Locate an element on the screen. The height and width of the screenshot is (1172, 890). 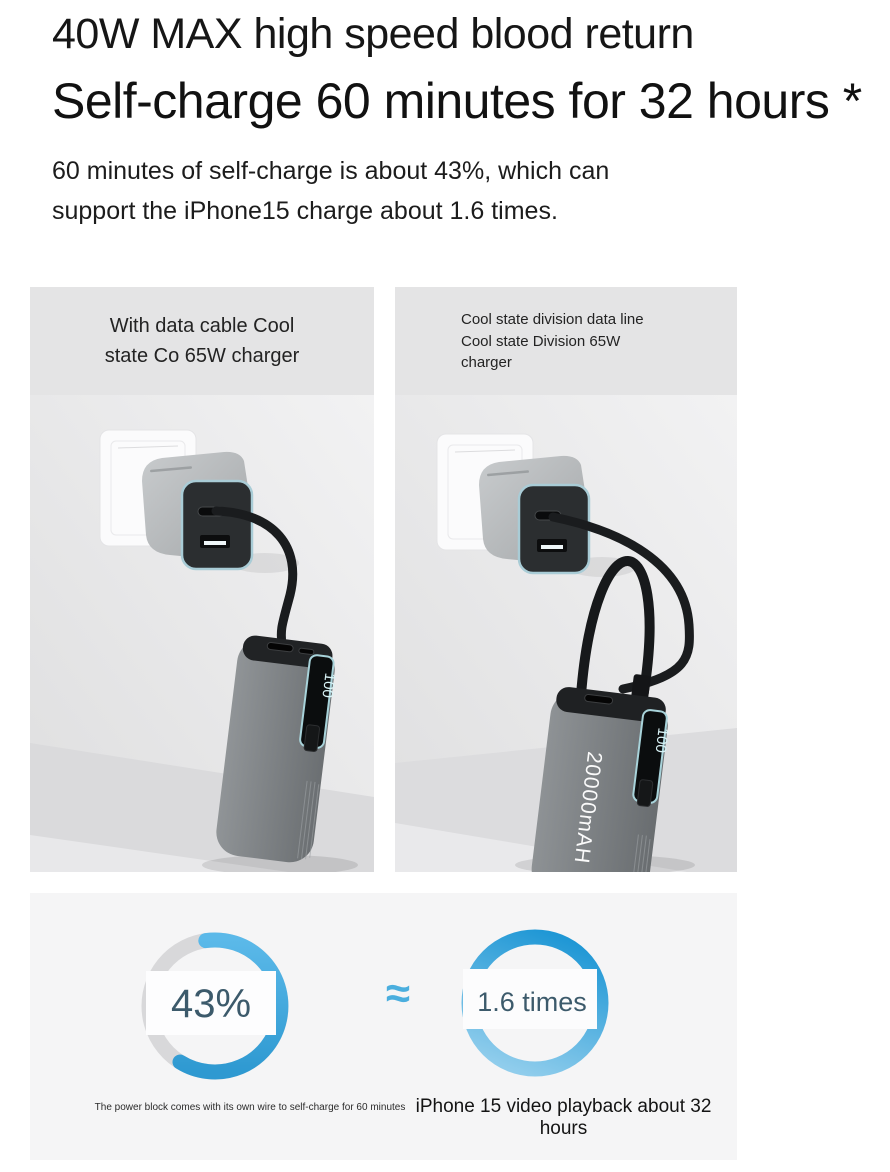
playback-footnote: iPhone 15 video playback about 32 hours is located at coordinates (563, 1117).